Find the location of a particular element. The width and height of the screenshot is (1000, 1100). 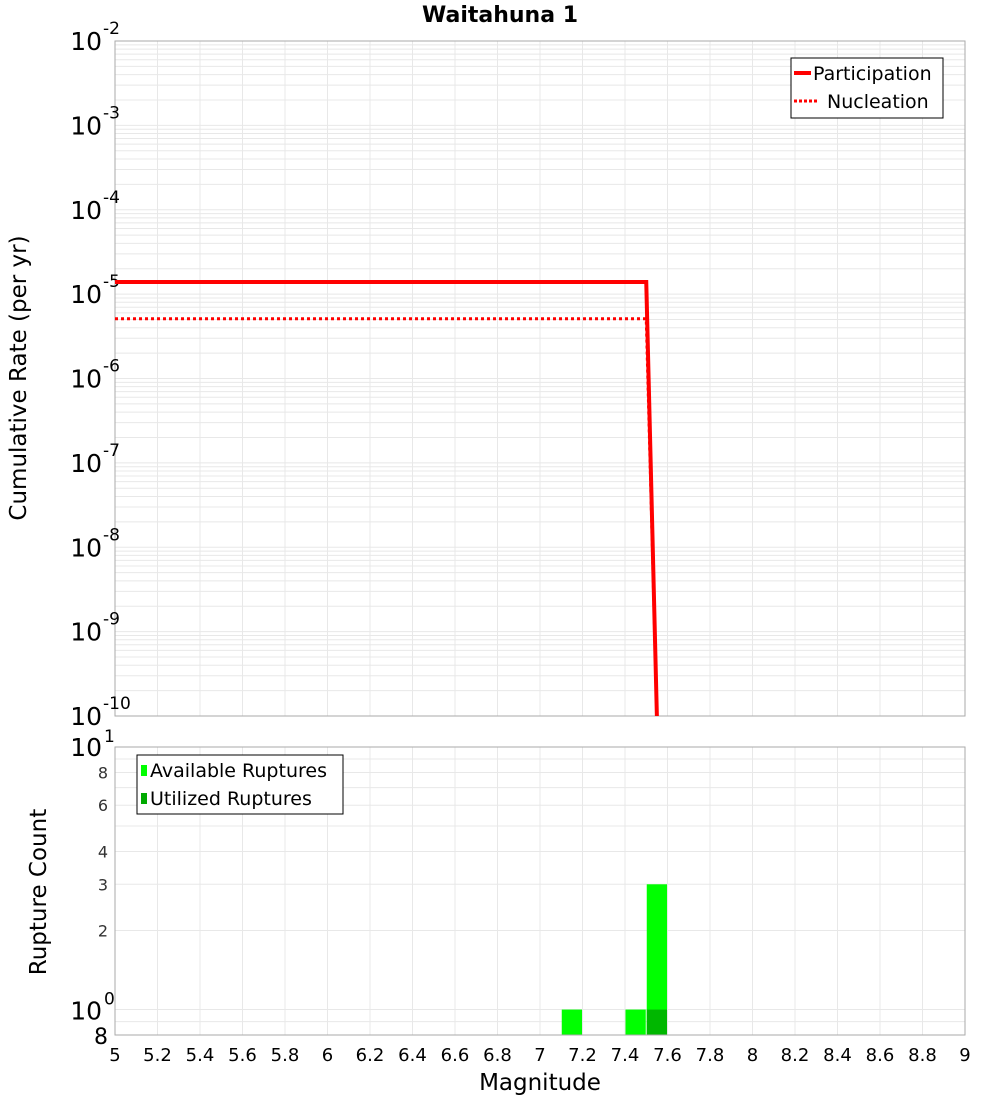

x-tick-label: 5.2 is located at coordinates (157, 1055).